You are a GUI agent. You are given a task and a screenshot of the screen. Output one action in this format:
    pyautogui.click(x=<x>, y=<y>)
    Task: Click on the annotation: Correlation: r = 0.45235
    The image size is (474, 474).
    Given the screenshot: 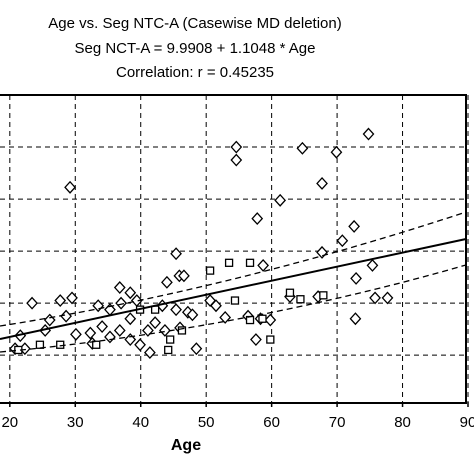 What is the action you would take?
    pyautogui.click(x=195, y=72)
    